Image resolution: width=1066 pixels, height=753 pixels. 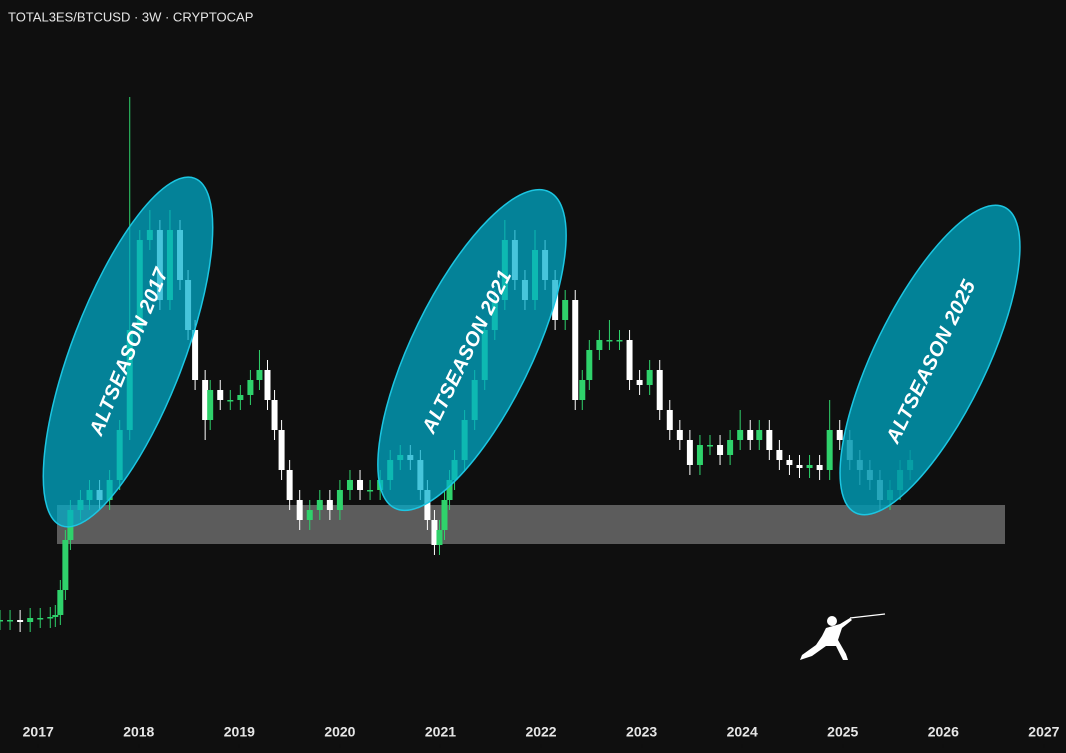 I want to click on x-tick-label: 2025, so click(x=842, y=732).